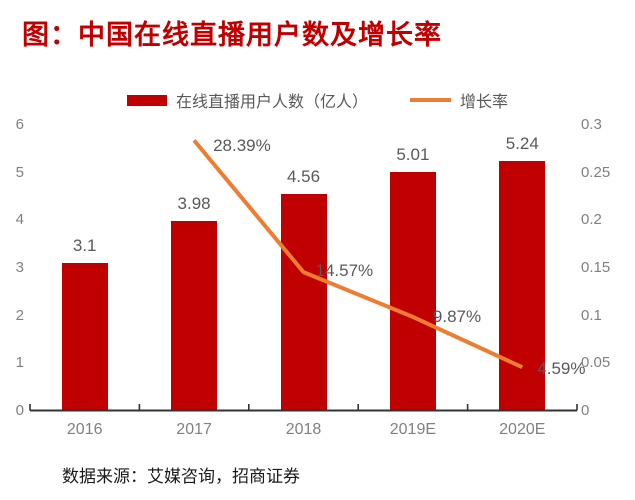  What do you see at coordinates (181, 476) in the screenshot?
I see `source-note: 数据来源：艾媒咨询，招商证券` at bounding box center [181, 476].